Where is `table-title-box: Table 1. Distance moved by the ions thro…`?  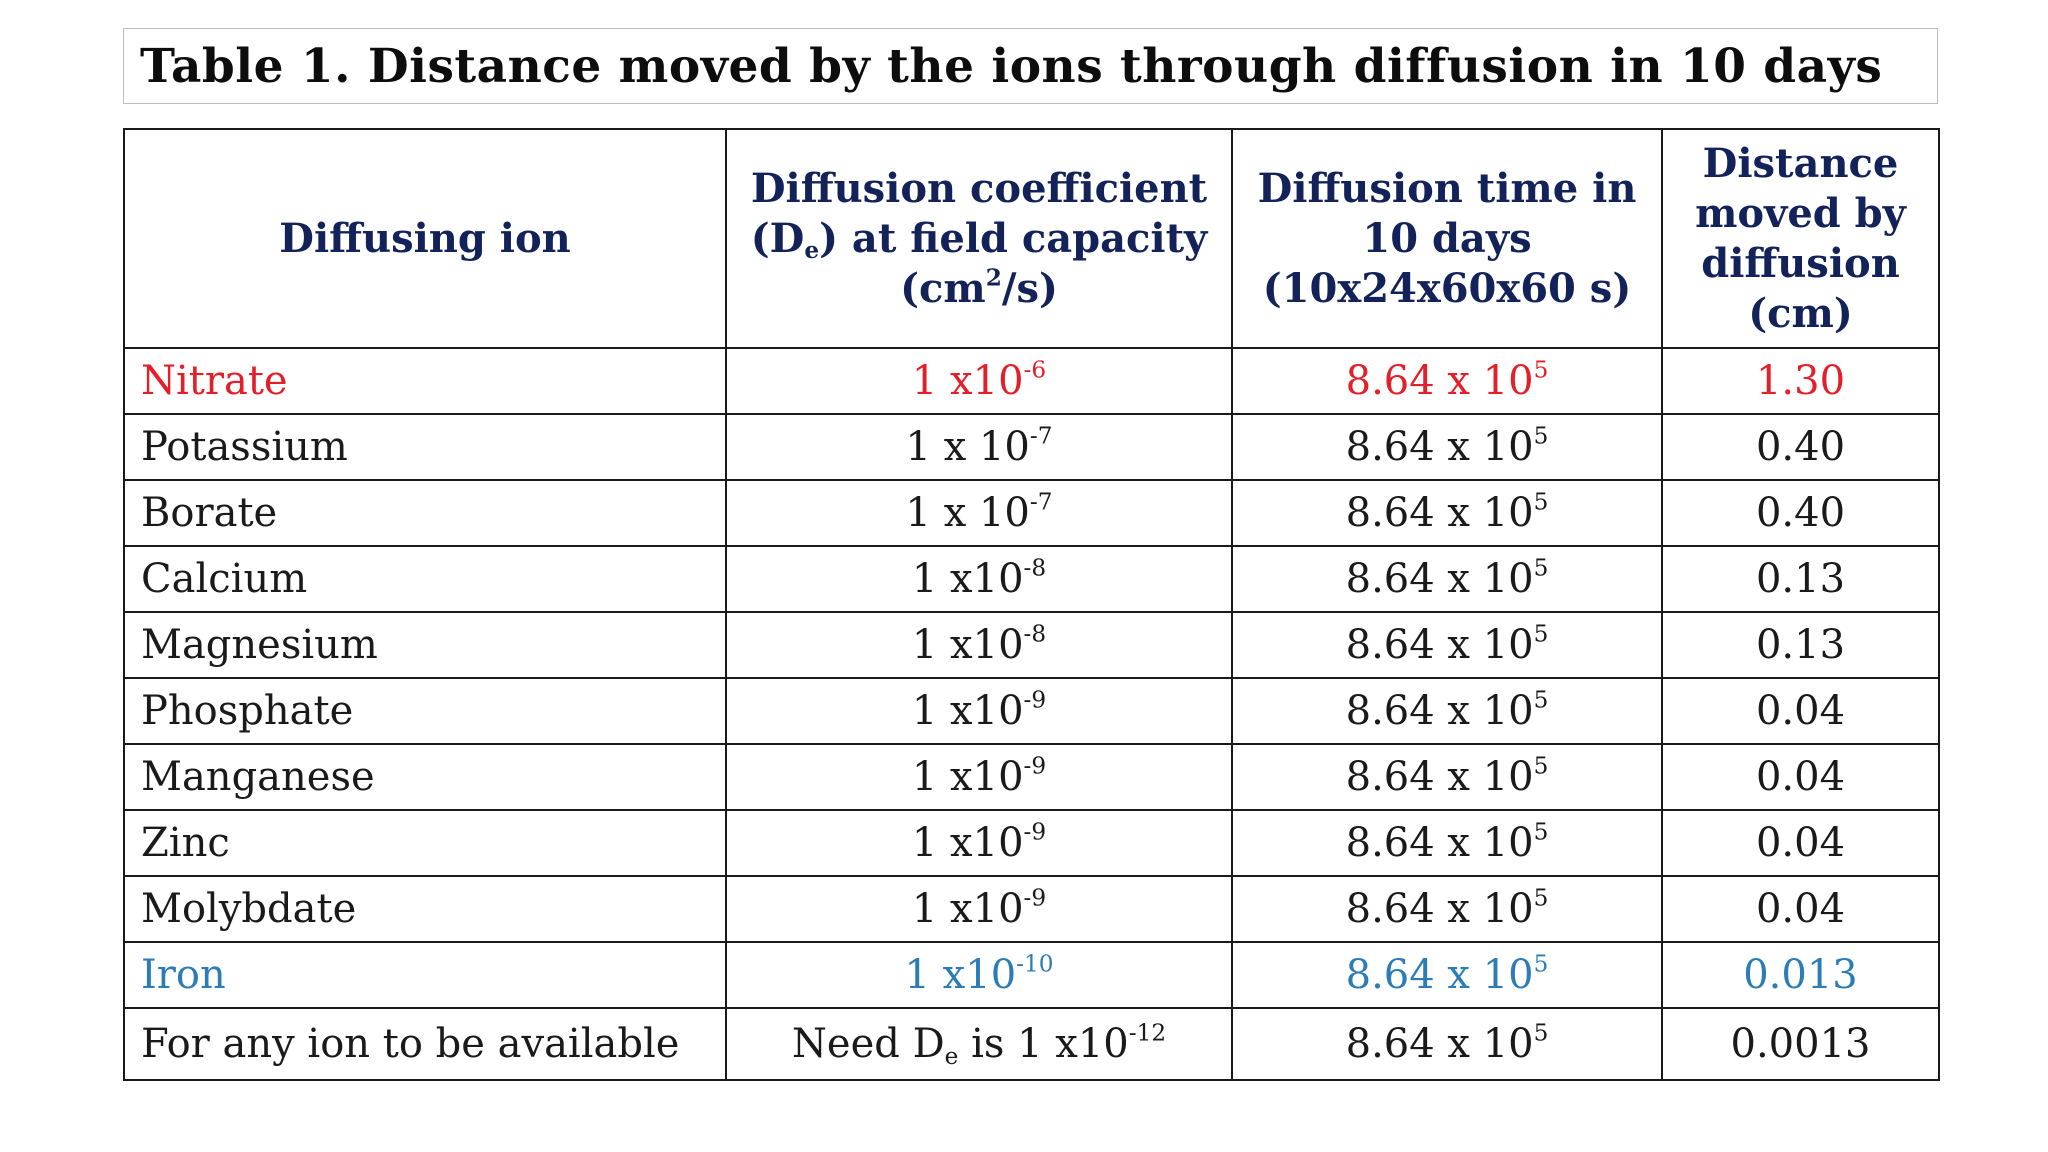
table-title-box: Table 1. Distance moved by the ions thro… is located at coordinates (1030, 66).